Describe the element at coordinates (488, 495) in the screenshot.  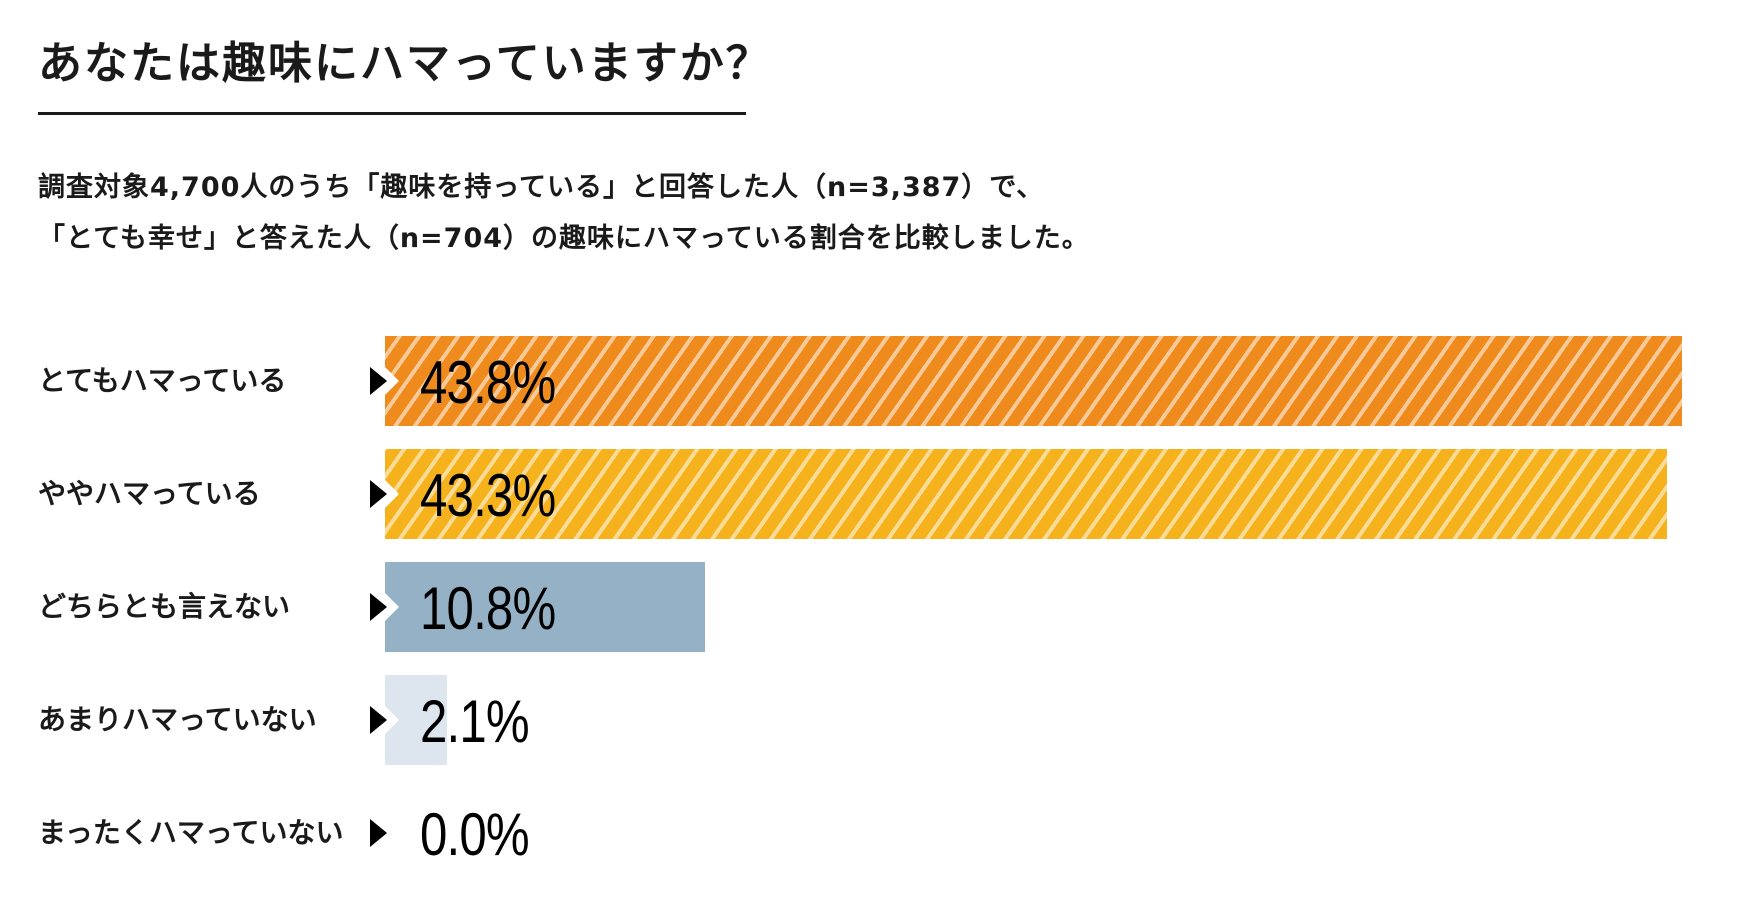
I see `value-label: 43.3%` at that location.